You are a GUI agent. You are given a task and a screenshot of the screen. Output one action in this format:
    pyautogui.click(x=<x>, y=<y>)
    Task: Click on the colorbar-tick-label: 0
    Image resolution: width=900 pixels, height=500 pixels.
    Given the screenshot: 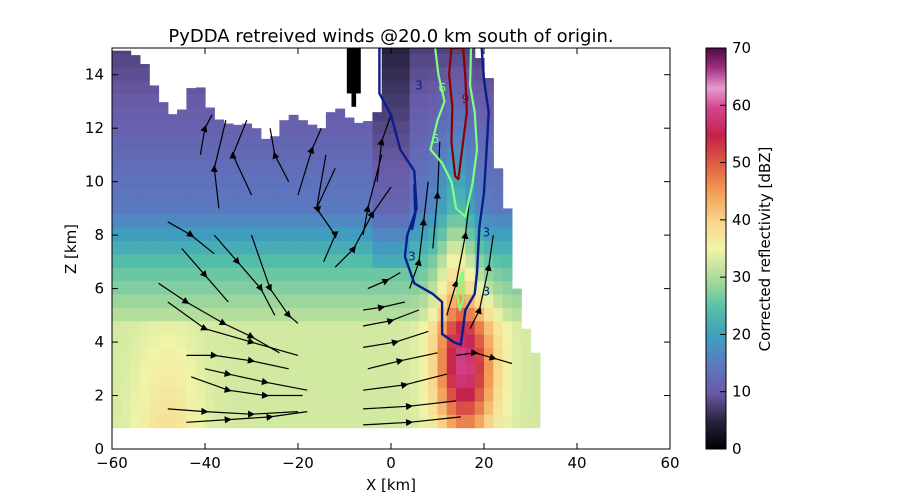 What is the action you would take?
    pyautogui.click(x=737, y=449)
    